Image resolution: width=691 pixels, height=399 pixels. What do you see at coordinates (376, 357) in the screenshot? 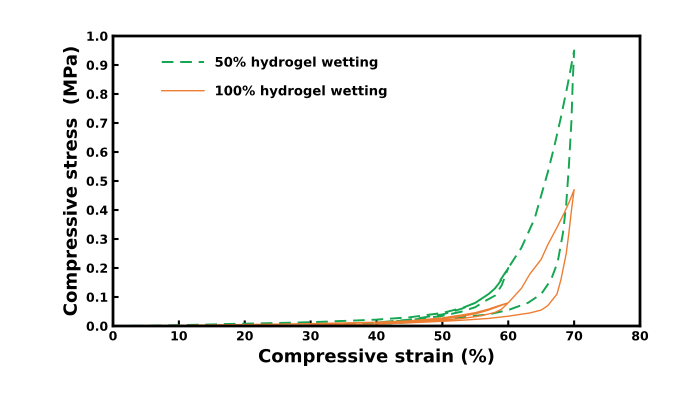
I see `x-axis-title: Compressive strain (%)` at bounding box center [376, 357].